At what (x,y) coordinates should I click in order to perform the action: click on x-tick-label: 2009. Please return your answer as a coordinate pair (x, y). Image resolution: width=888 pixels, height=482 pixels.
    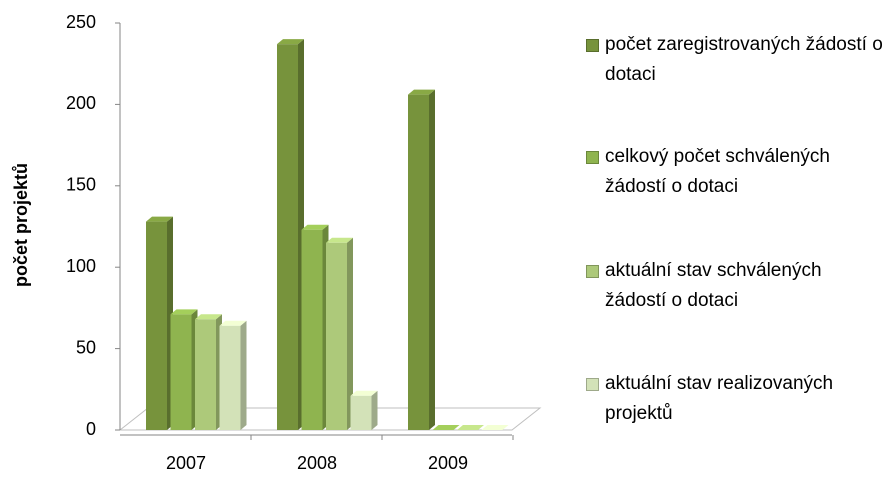
    Looking at the image, I should click on (448, 463).